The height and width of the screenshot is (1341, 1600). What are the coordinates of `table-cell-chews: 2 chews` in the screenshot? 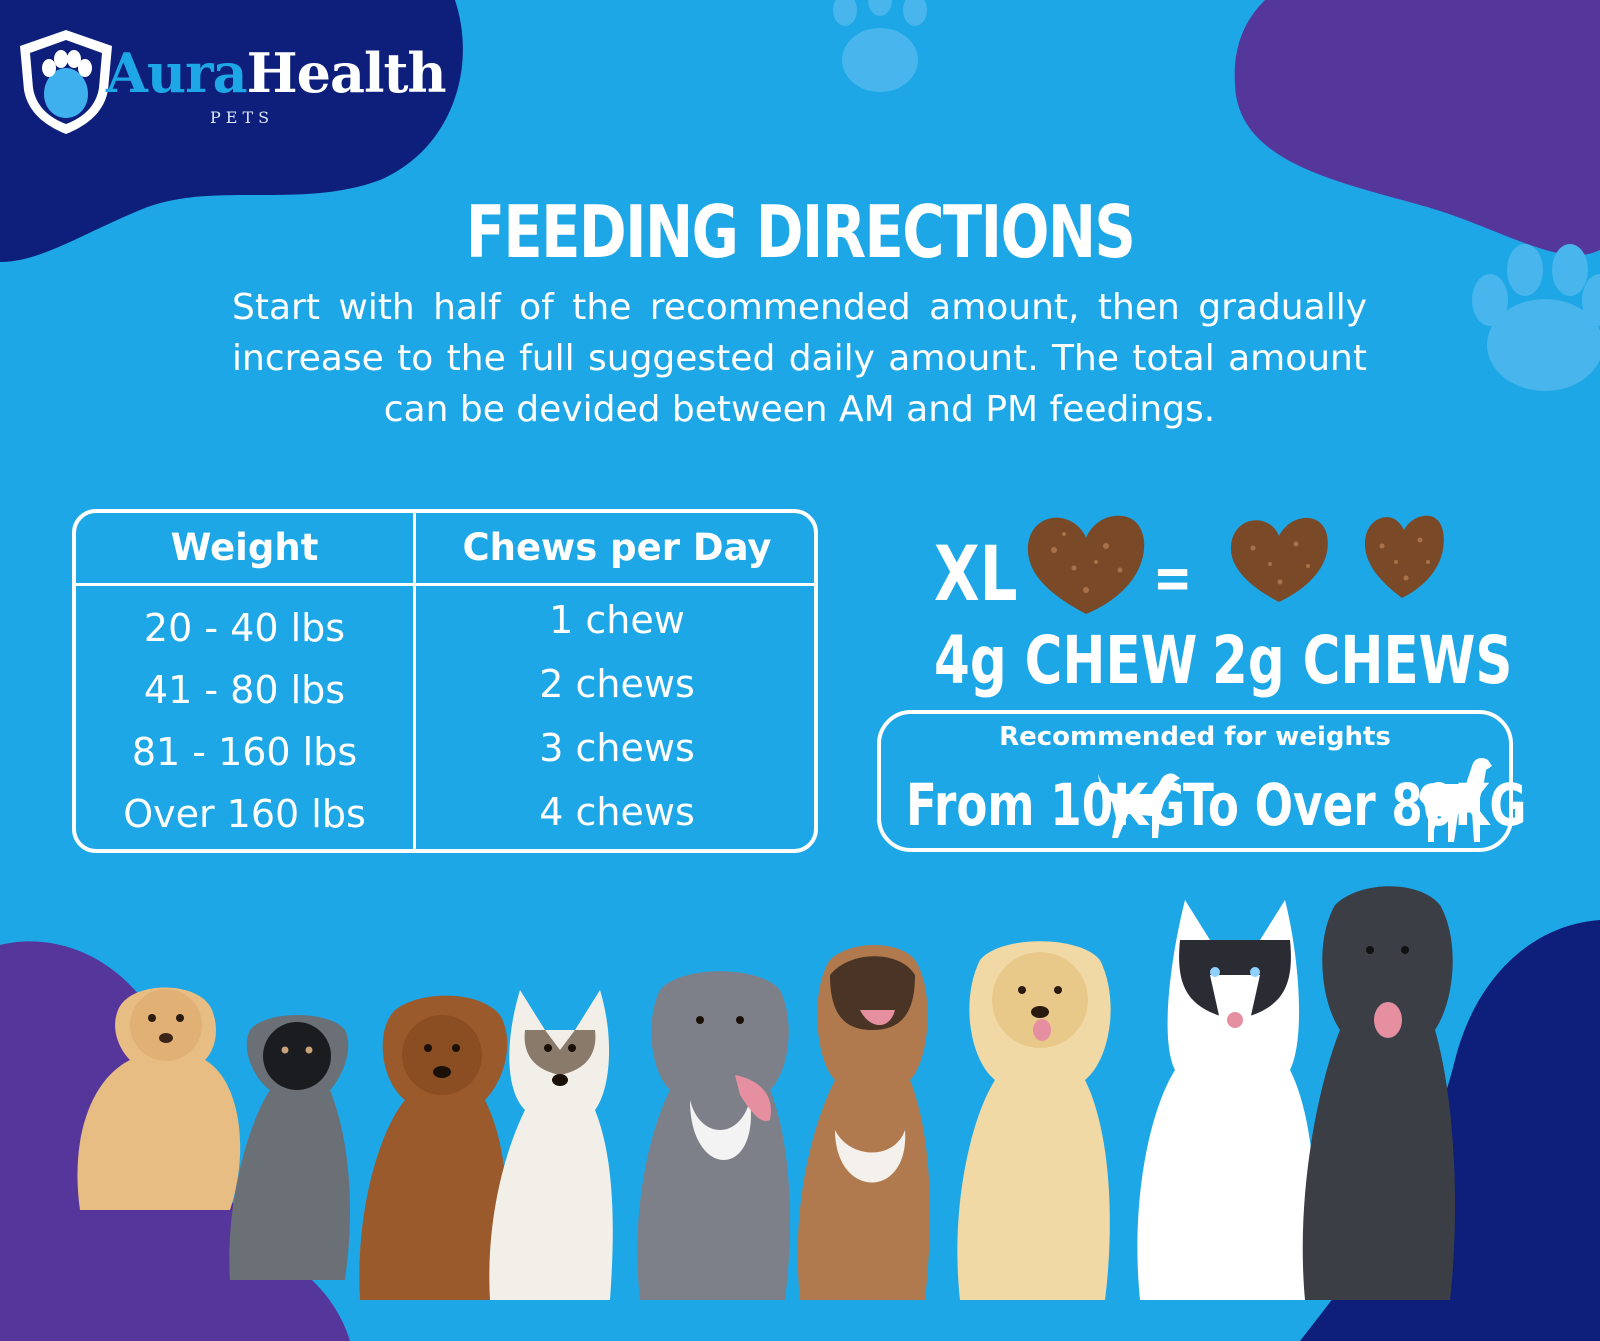 It's located at (617, 684).